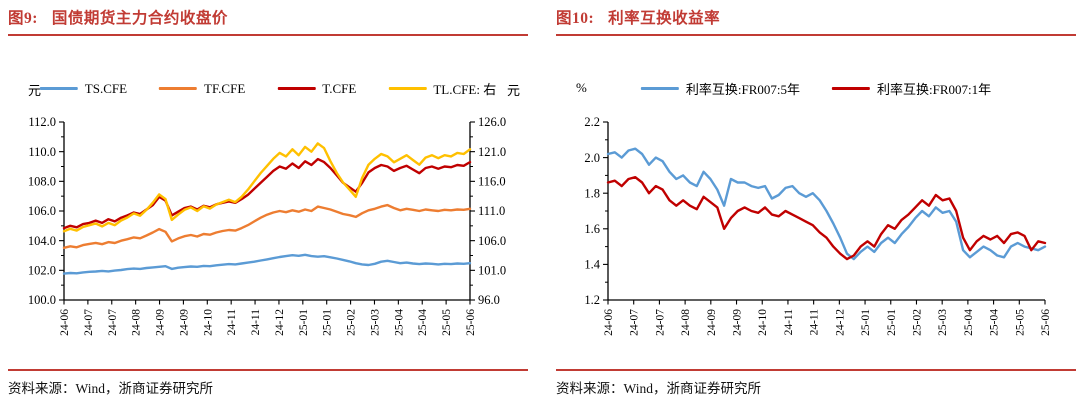 Image resolution: width=1080 pixels, height=413 pixels. What do you see at coordinates (592, 300) in the screenshot?
I see `svg-text: 1.2` at bounding box center [592, 300].